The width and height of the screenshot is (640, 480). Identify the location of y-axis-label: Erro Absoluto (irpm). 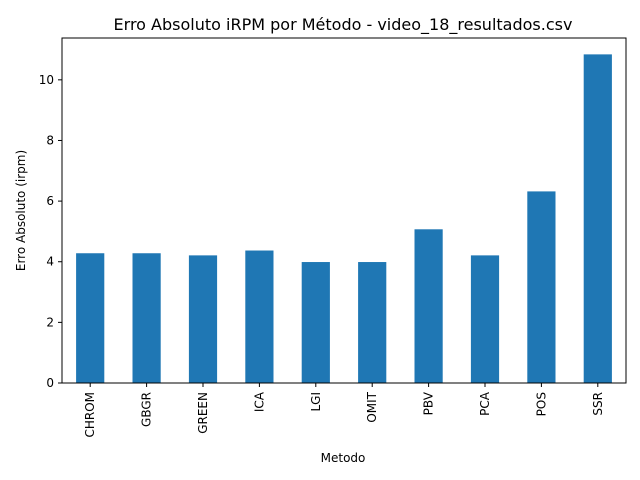
(21, 210).